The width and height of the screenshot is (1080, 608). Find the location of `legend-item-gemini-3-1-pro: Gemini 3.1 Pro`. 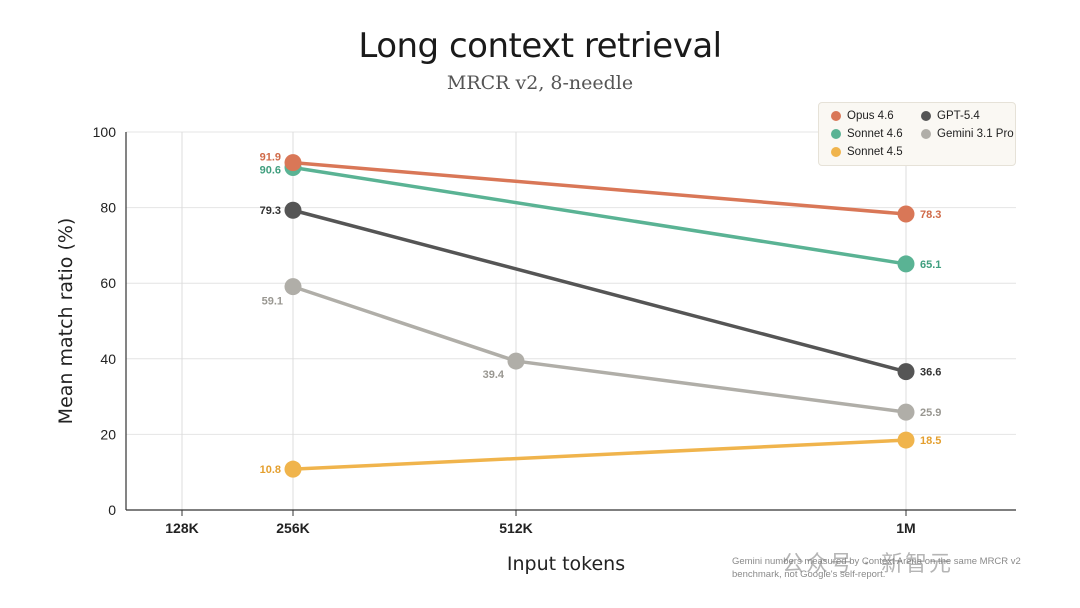

legend-item-gemini-3-1-pro: Gemini 3.1 Pro is located at coordinates (967, 134).